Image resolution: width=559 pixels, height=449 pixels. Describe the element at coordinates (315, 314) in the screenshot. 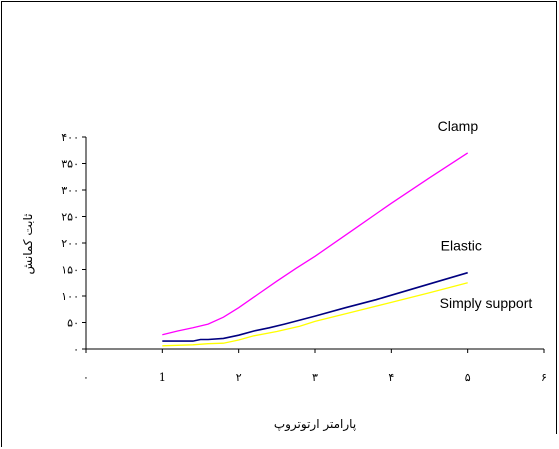

I see `series-line-simply-support` at that location.